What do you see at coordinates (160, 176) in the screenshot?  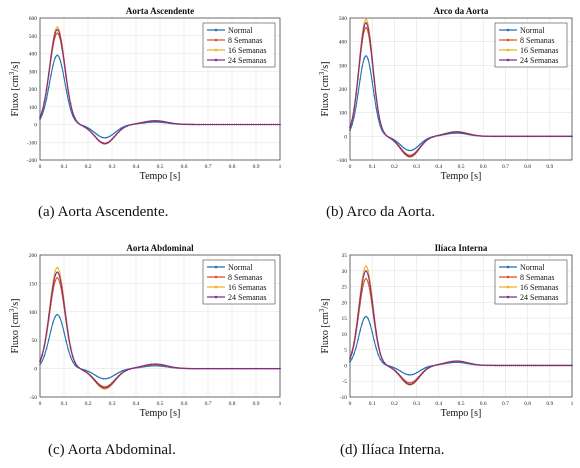 I see `x-axis-label: Tempo [s]` at bounding box center [160, 176].